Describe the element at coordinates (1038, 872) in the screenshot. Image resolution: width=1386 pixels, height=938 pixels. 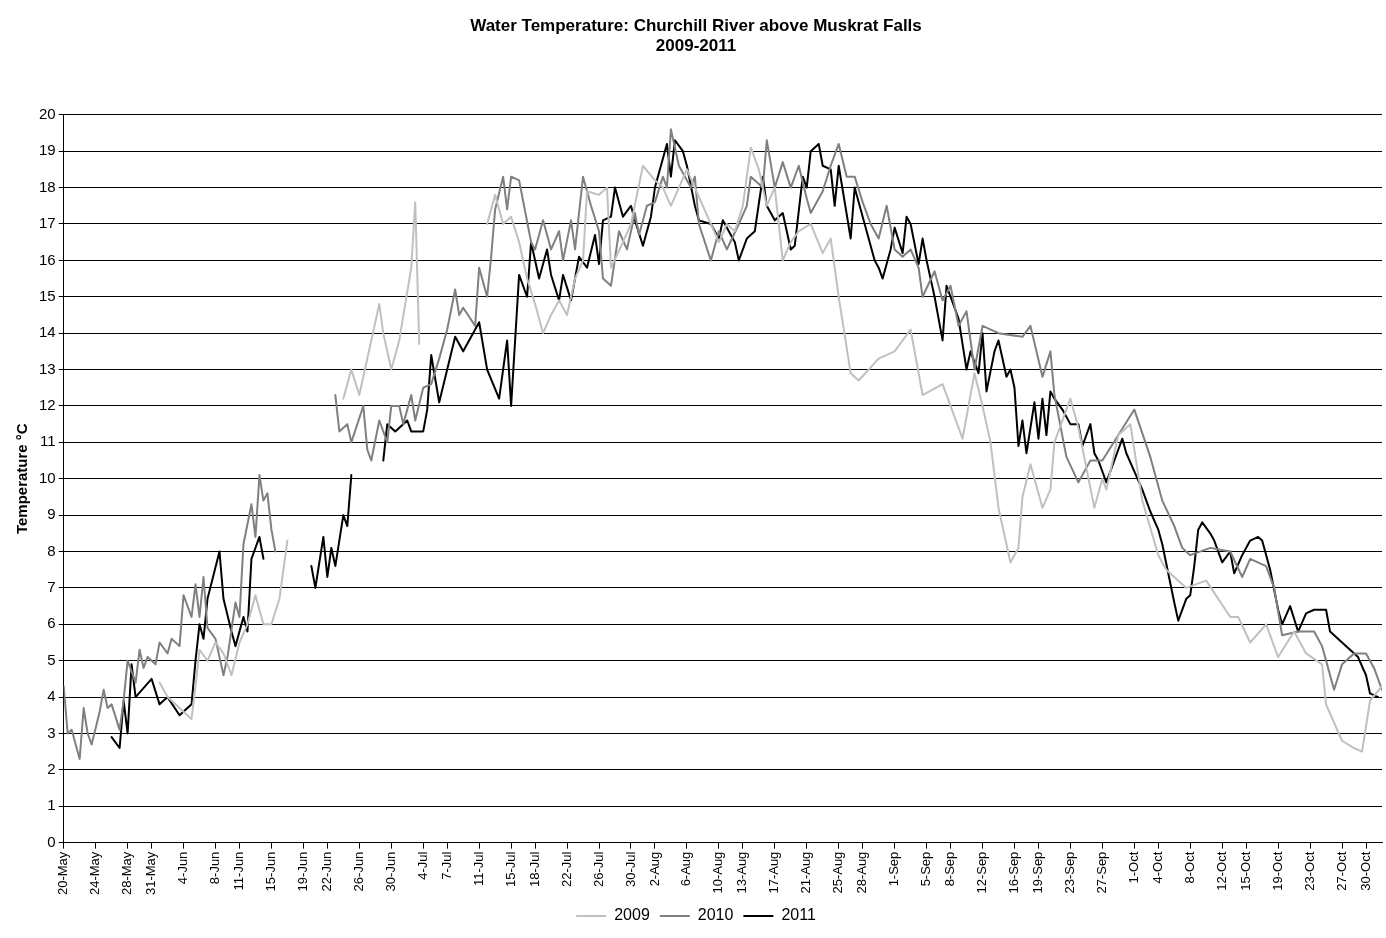
I see `x-tick-label: 19-Sep` at that location.